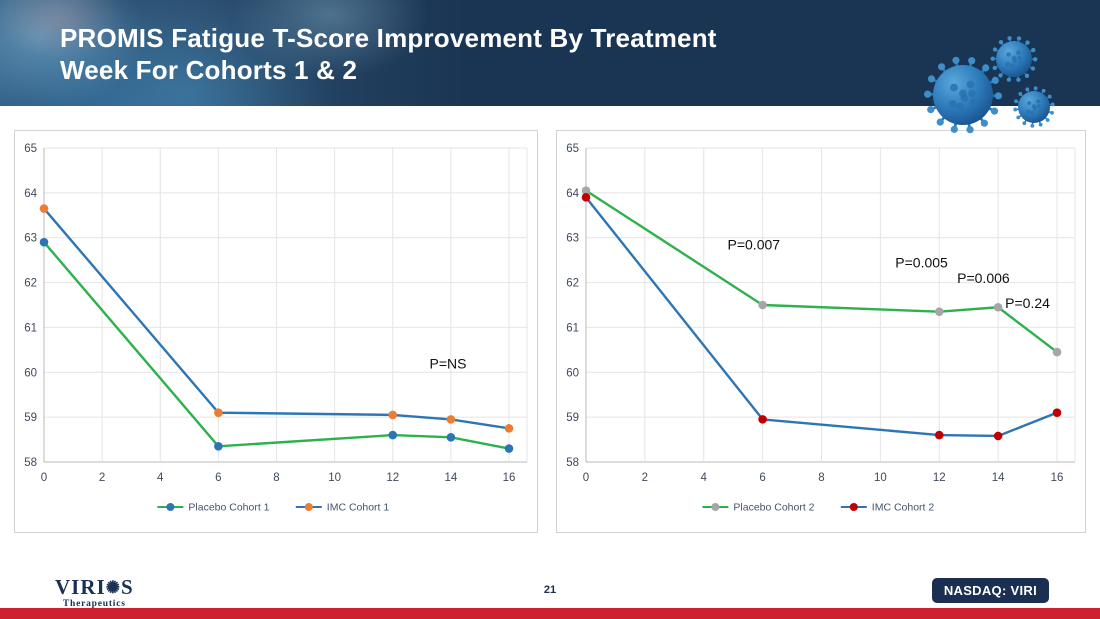 The width and height of the screenshot is (1100, 619). What do you see at coordinates (983, 278) in the screenshot?
I see `annotation-label: P=0.006` at bounding box center [983, 278].